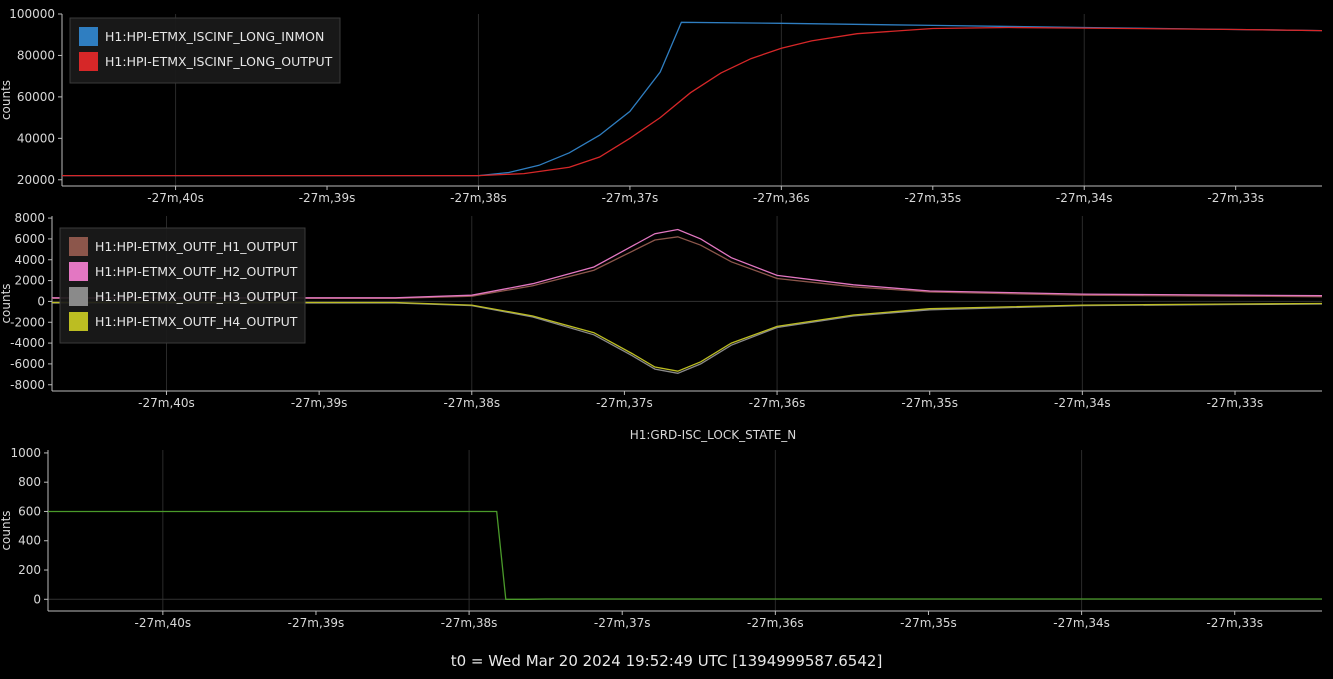 The image size is (1333, 679). What do you see at coordinates (27, 364) in the screenshot?
I see `y-tick-label: -6000` at bounding box center [27, 364].